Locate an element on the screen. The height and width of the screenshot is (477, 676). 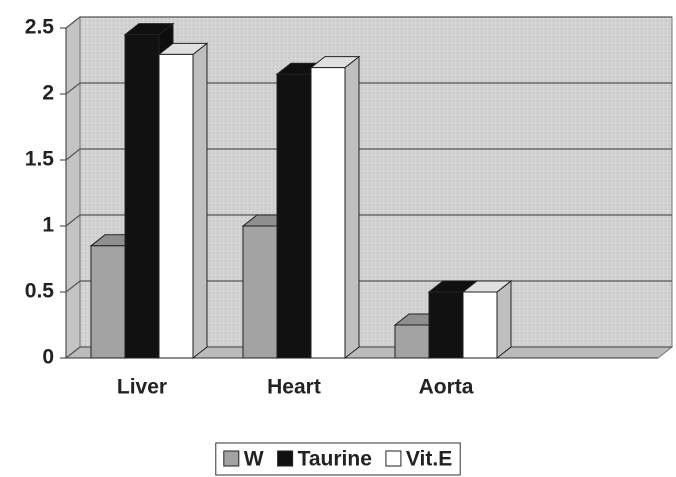
legend-box is located at coordinates (338, 459).